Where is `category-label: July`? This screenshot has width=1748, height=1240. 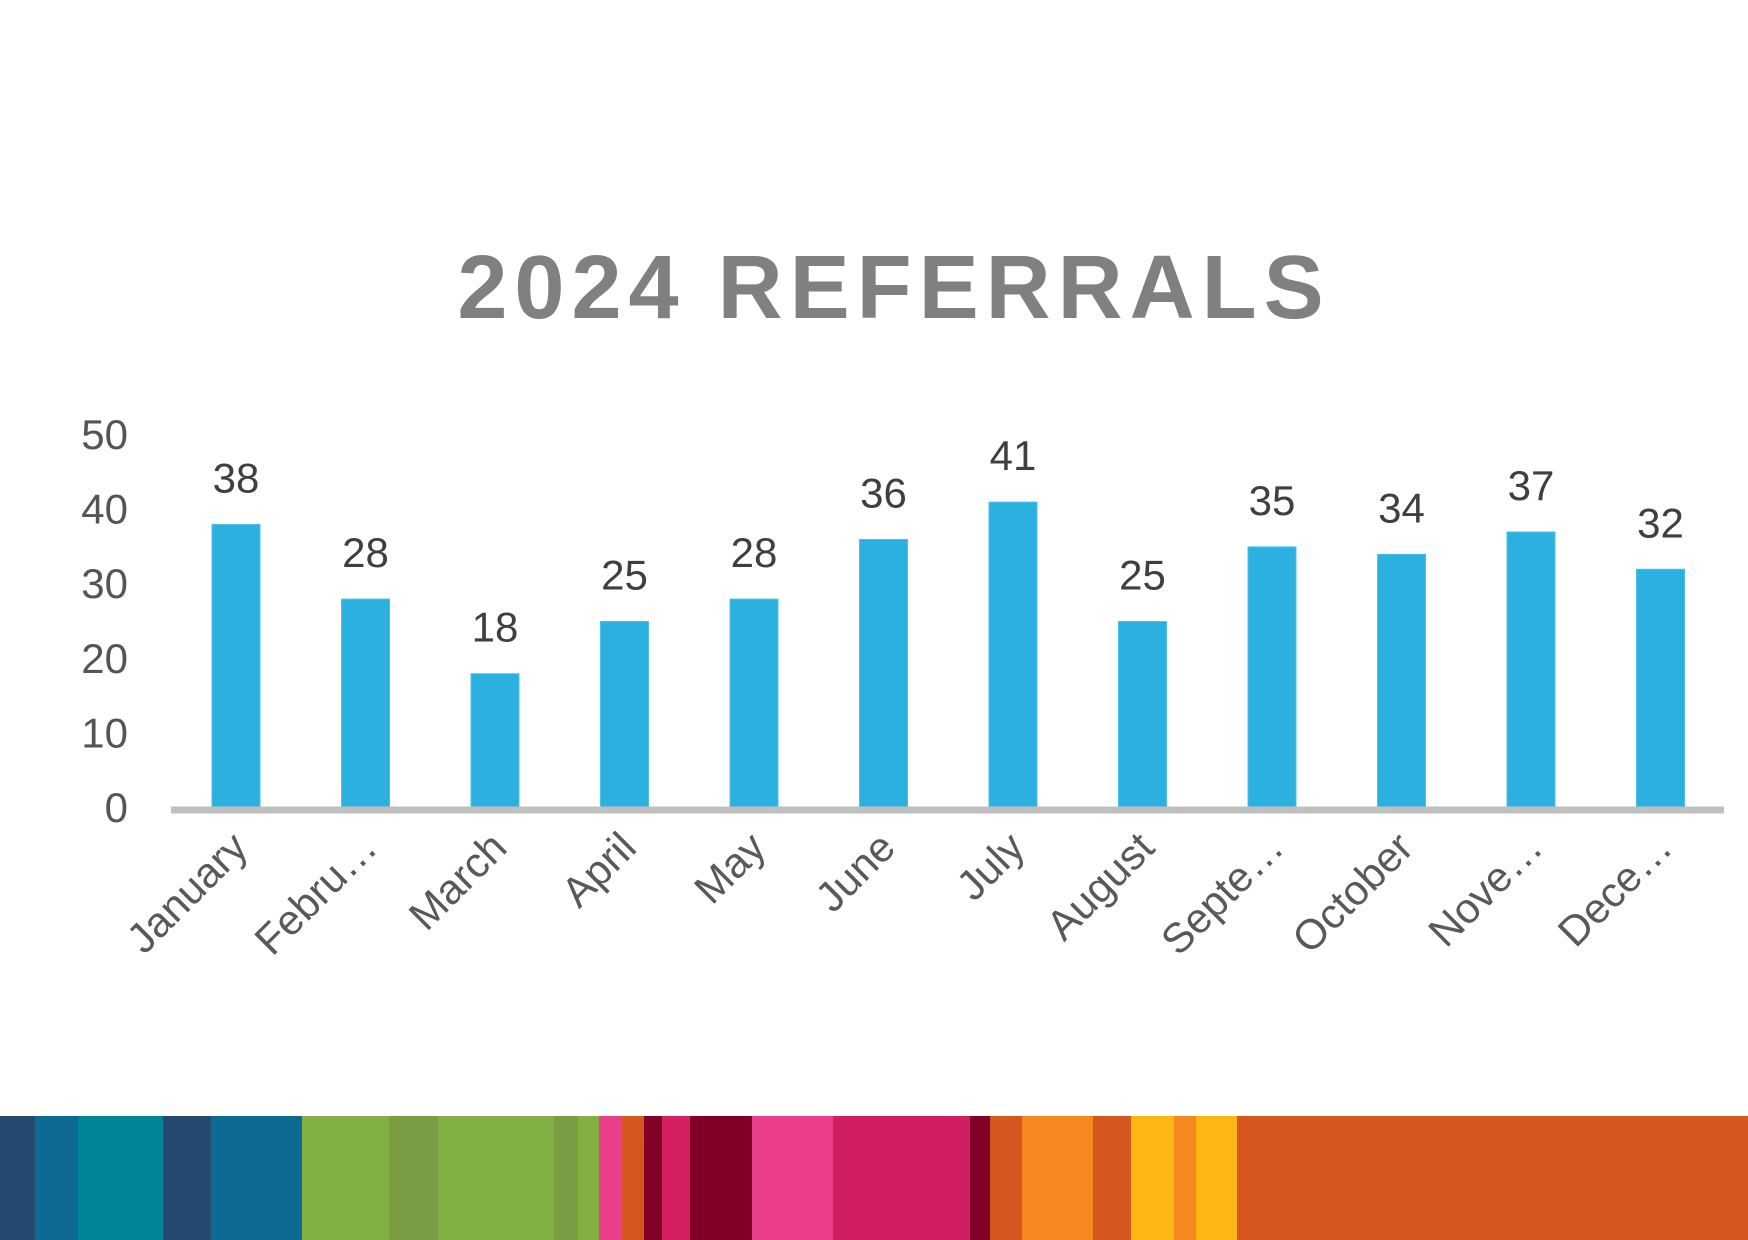 category-label: July is located at coordinates (990, 866).